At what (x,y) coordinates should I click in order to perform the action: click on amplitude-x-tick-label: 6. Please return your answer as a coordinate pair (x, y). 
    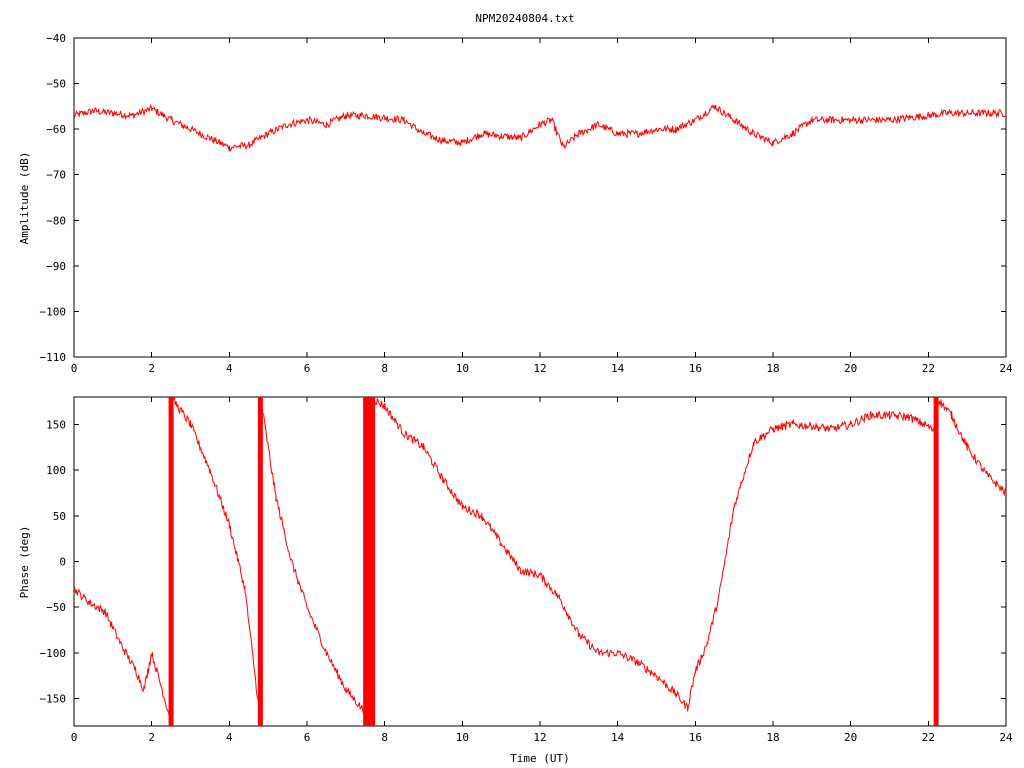
    Looking at the image, I should click on (307, 368).